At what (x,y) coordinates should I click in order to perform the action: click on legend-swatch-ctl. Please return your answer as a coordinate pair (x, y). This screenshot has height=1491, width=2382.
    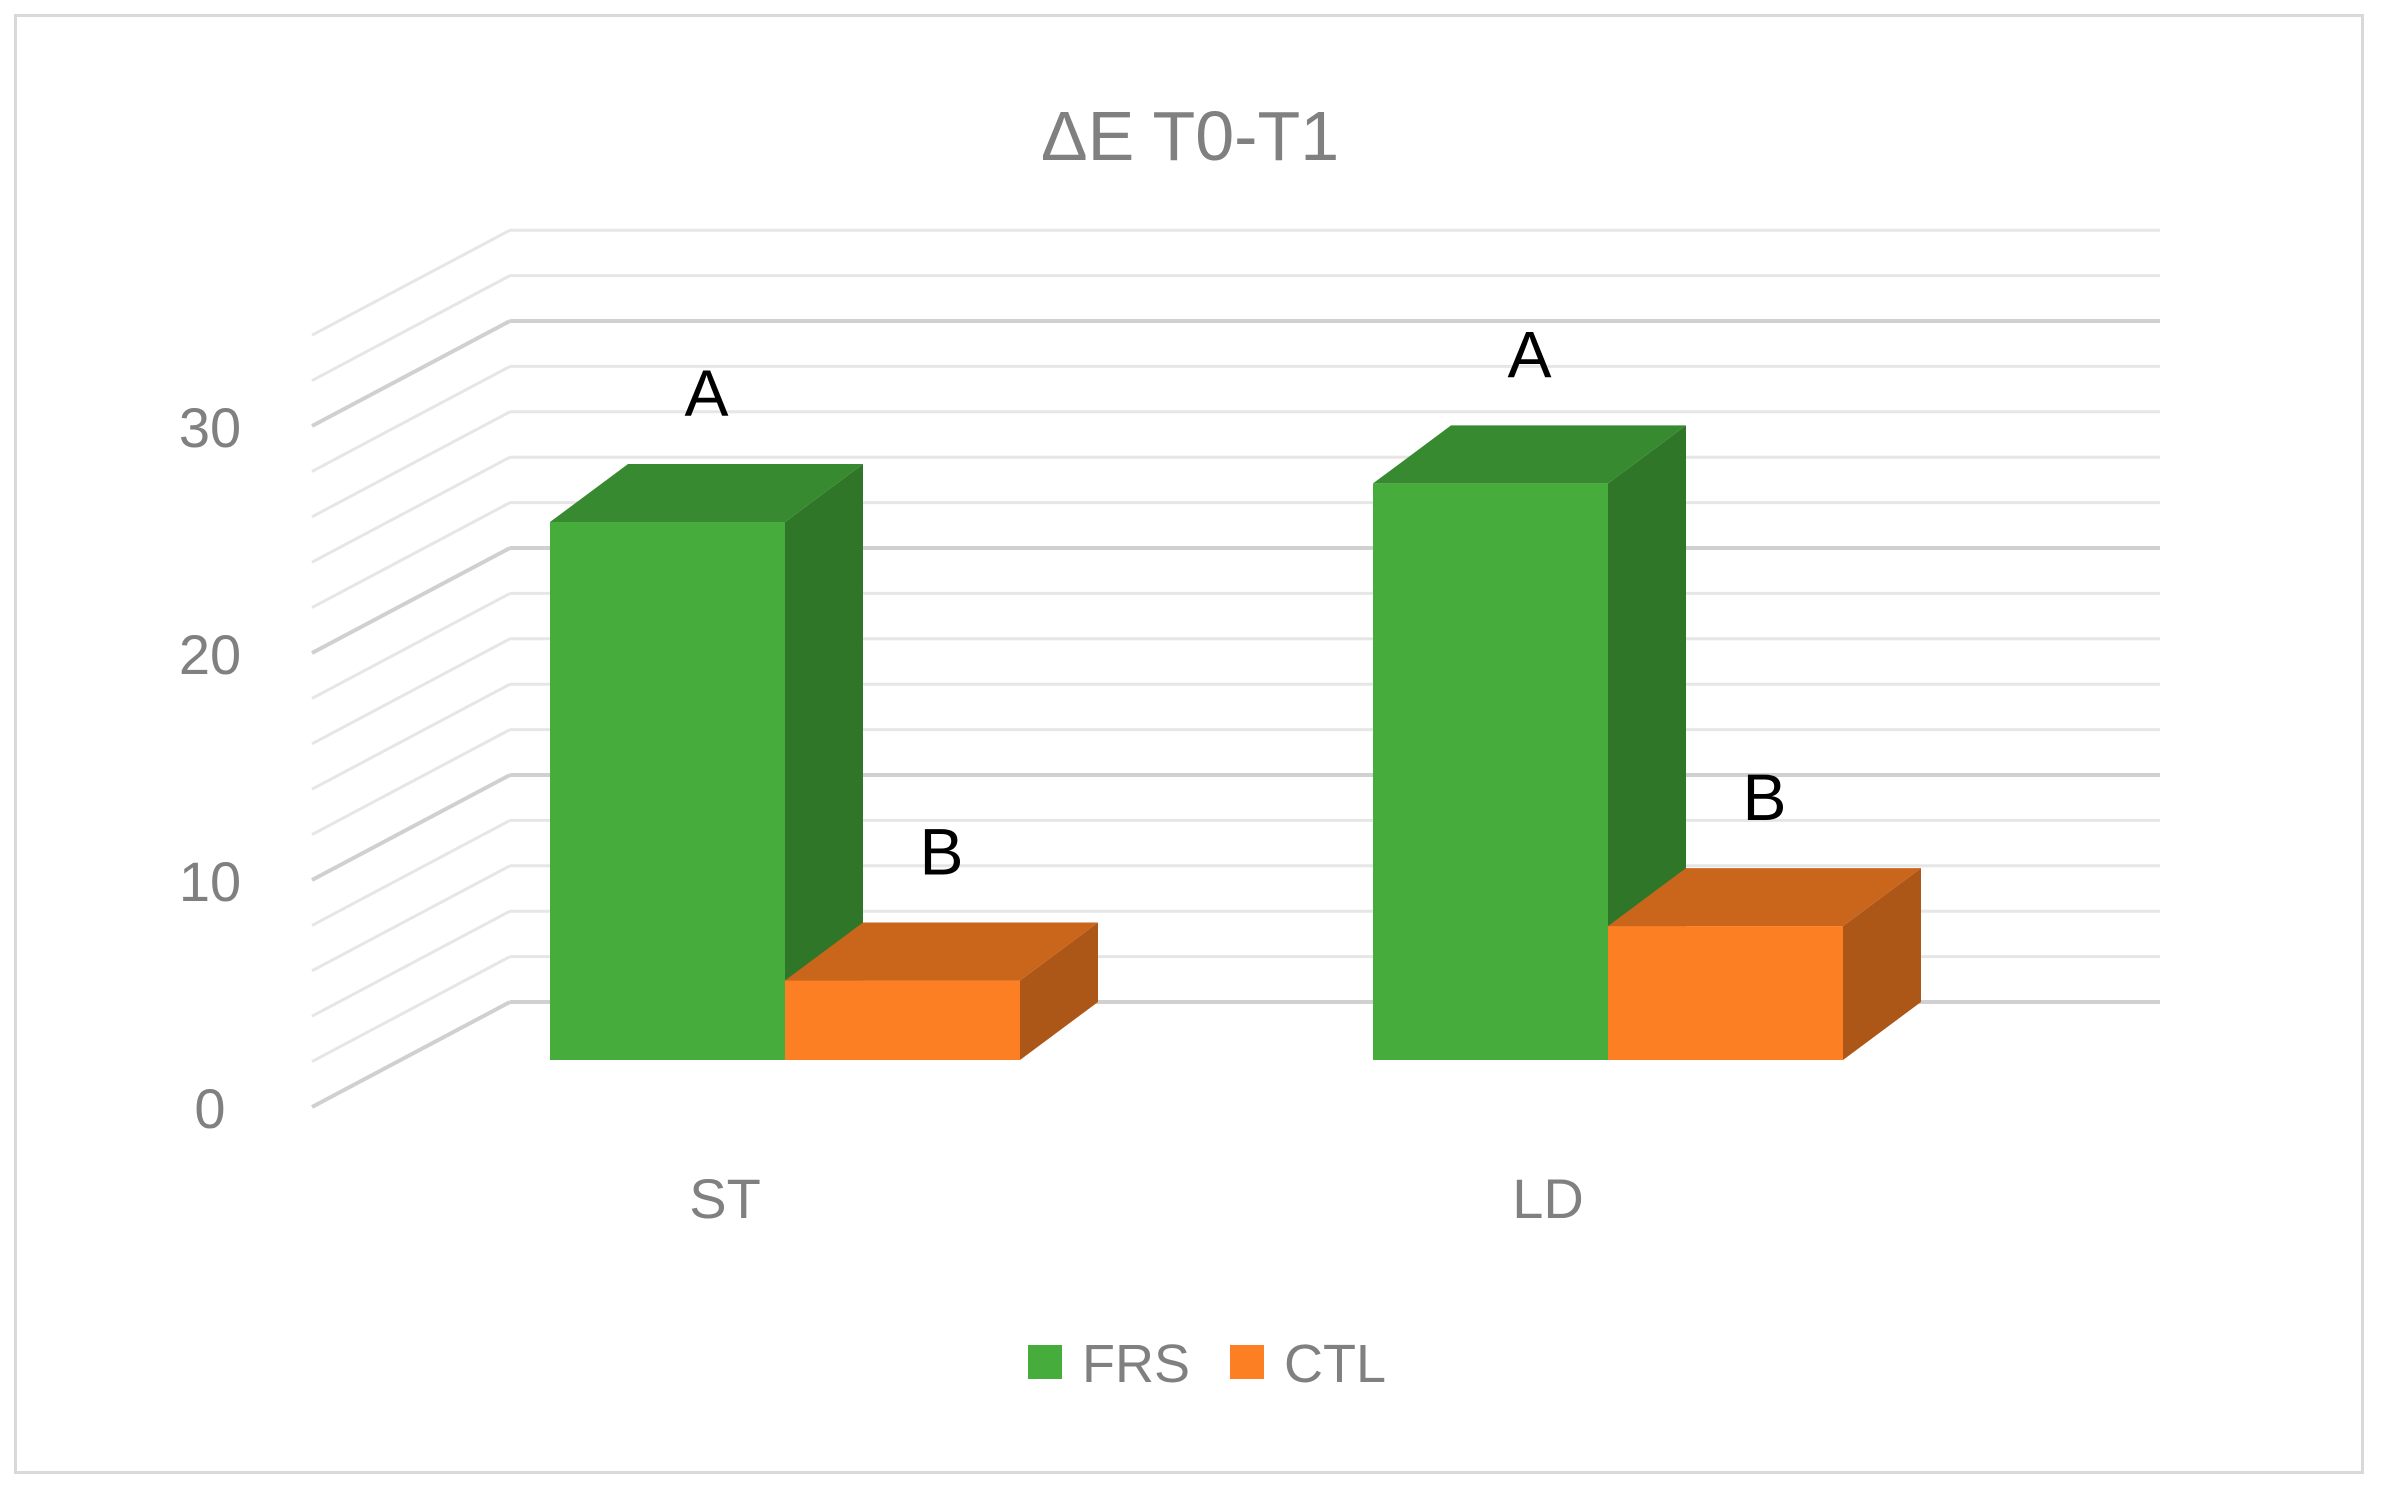
    Looking at the image, I should click on (1247, 1362).